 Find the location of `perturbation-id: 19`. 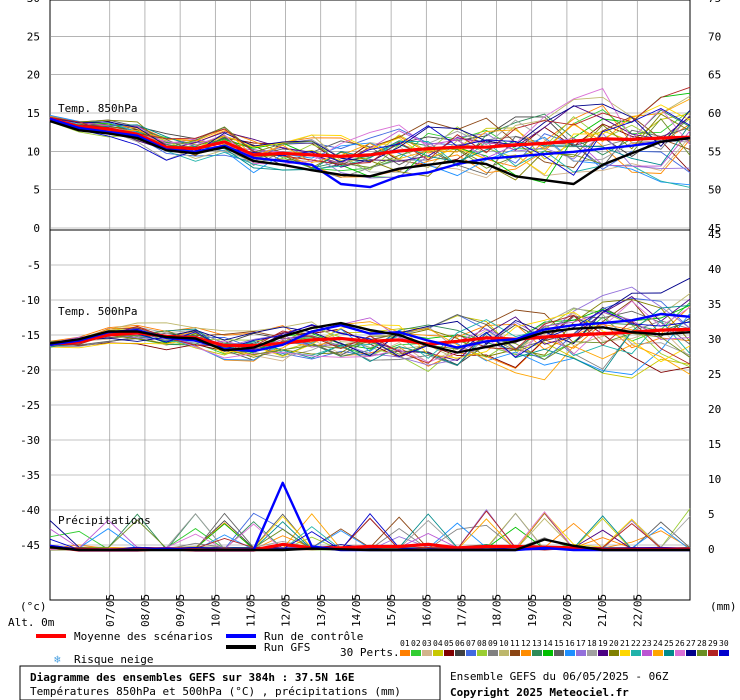

perturbation-id: 19 is located at coordinates (603, 643).